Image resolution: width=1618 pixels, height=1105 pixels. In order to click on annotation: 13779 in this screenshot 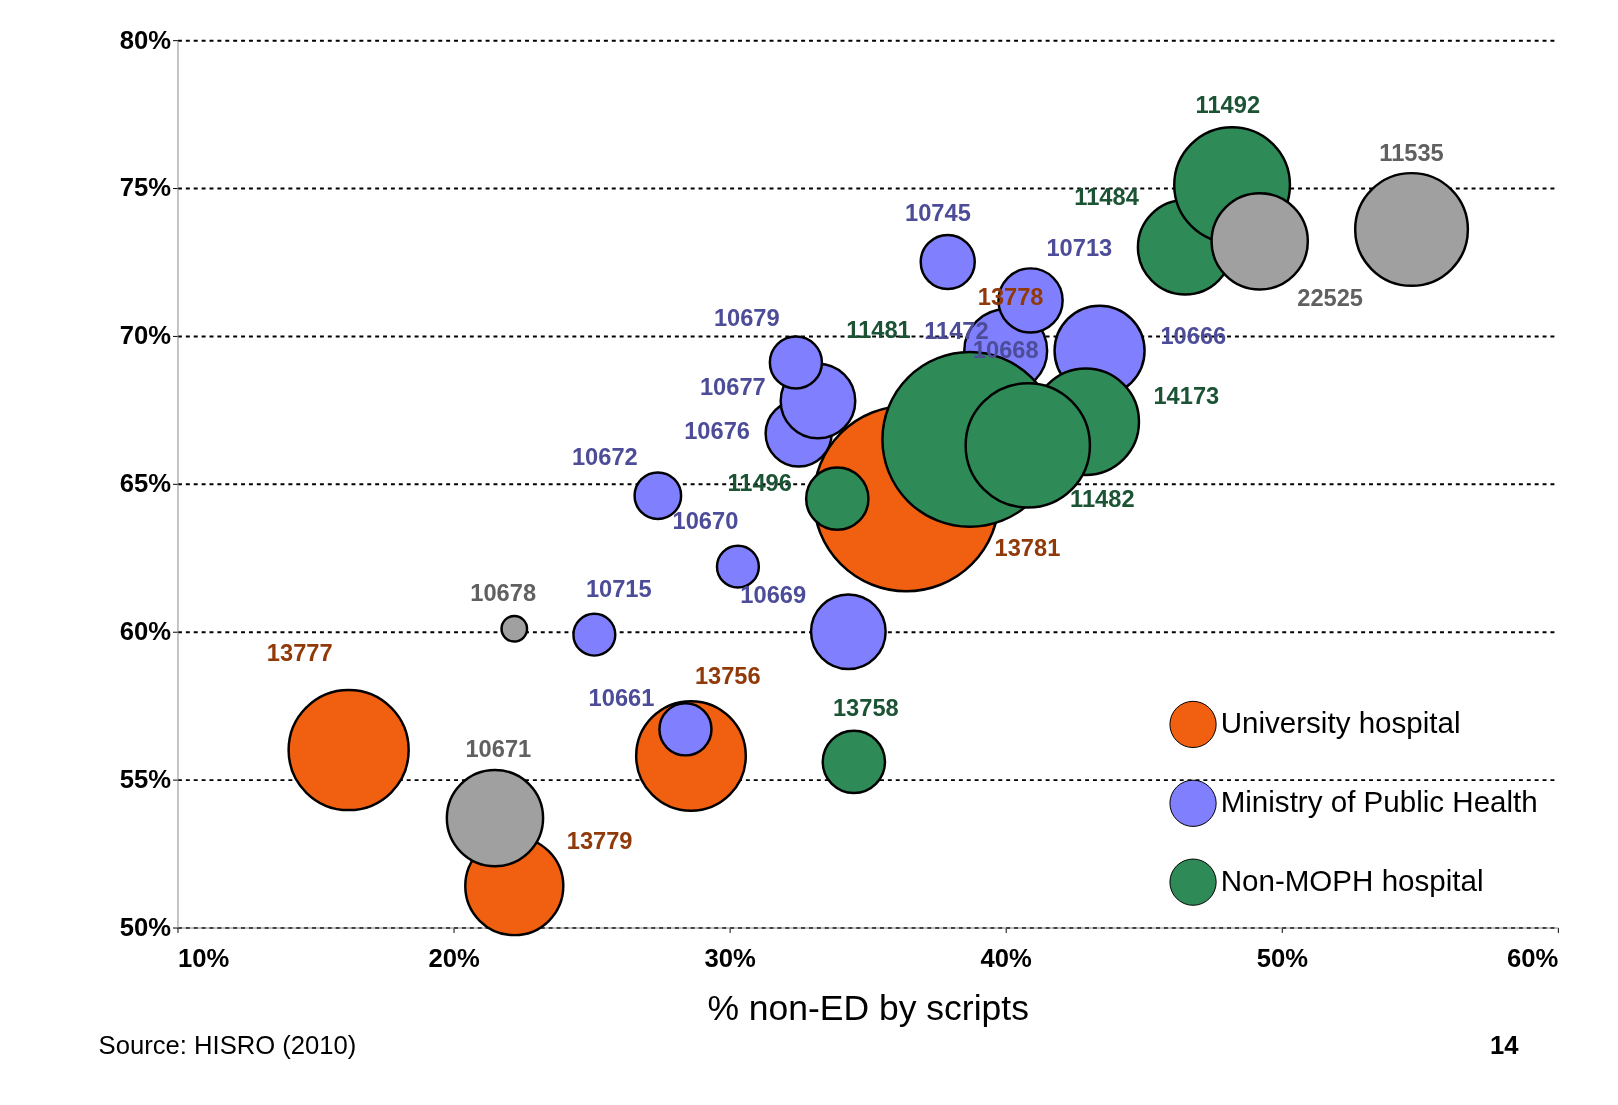, I will do `click(599, 840)`.